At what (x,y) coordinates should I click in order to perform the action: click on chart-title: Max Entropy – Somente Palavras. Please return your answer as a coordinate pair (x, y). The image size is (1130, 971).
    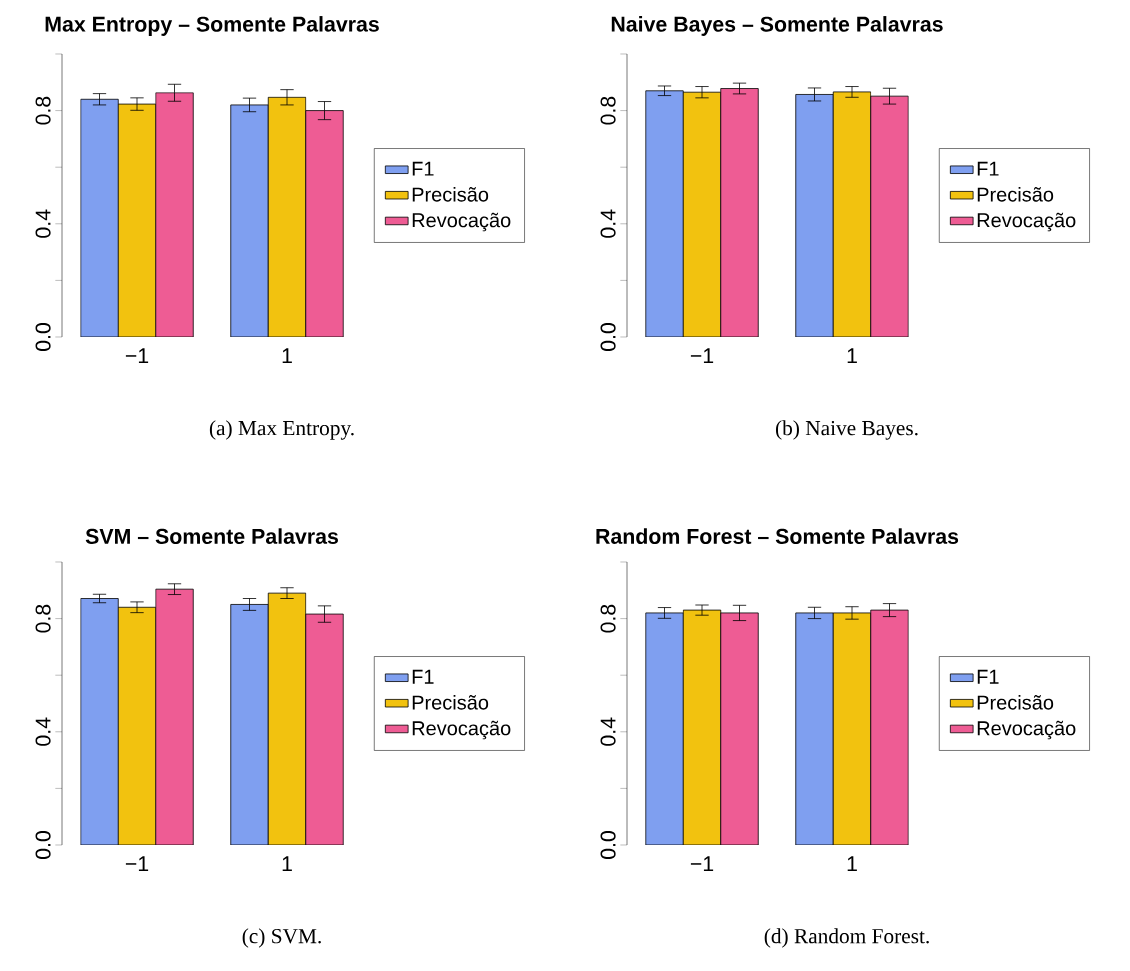
    Looking at the image, I should click on (212, 26).